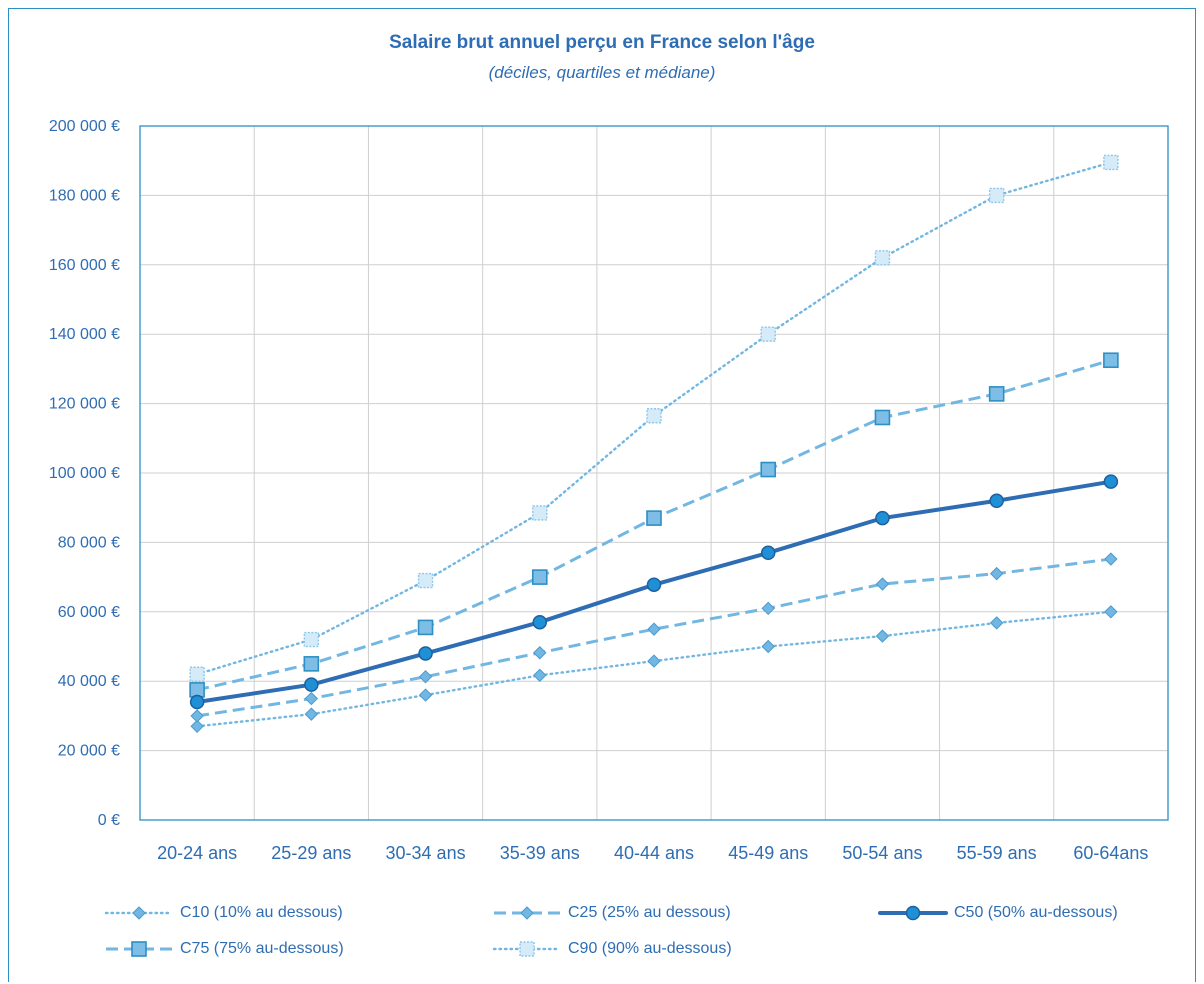 Image resolution: width=1204 pixels, height=984 pixels. Describe the element at coordinates (89, 751) in the screenshot. I see `y-tick-label: 20 000 €` at that location.